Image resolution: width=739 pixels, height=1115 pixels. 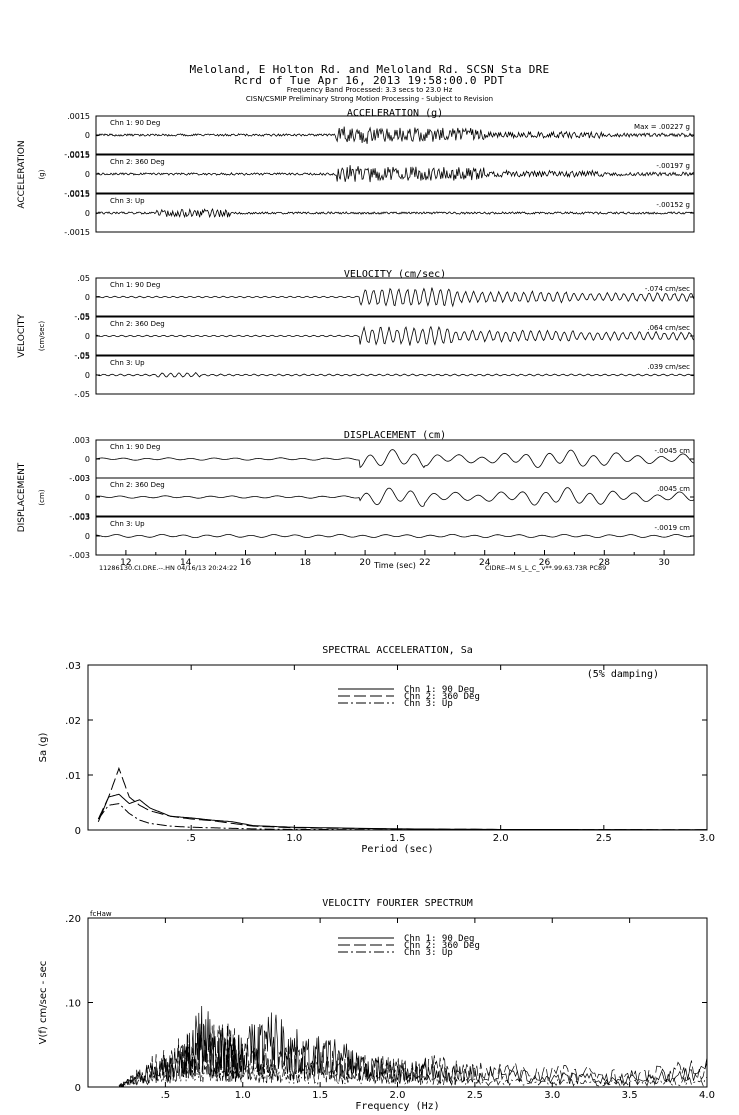 I want to click on peak-value-label: -.00152 g, so click(x=673, y=205).